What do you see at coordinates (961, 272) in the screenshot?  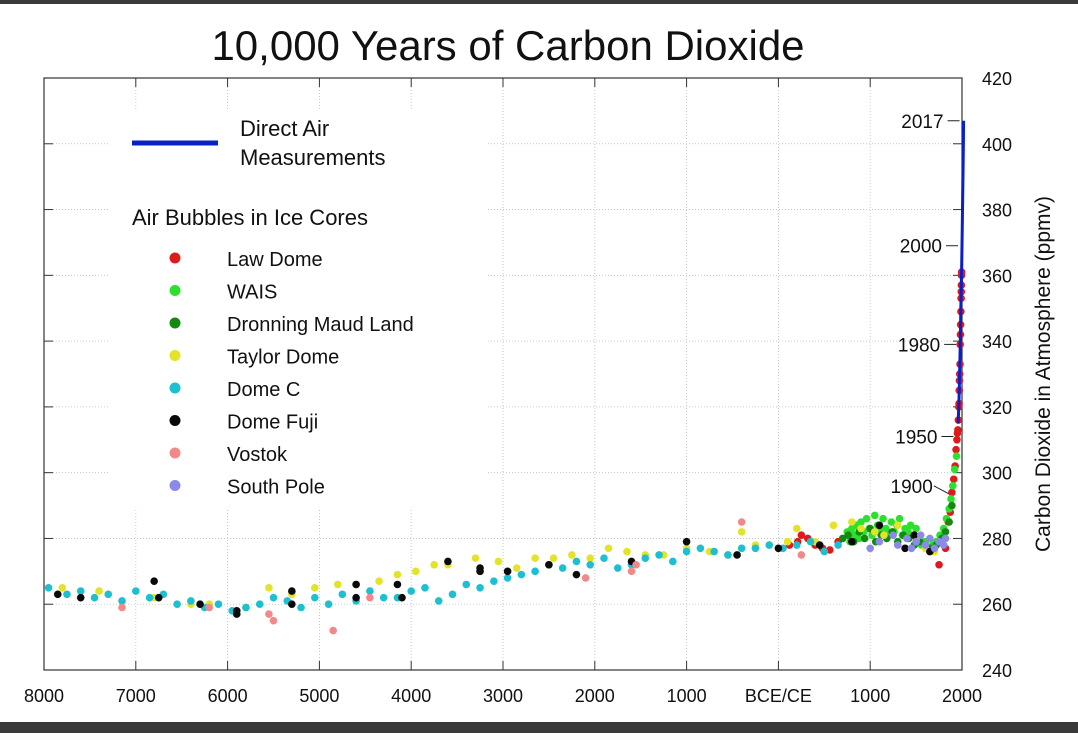 I see `direct-air-line` at bounding box center [961, 272].